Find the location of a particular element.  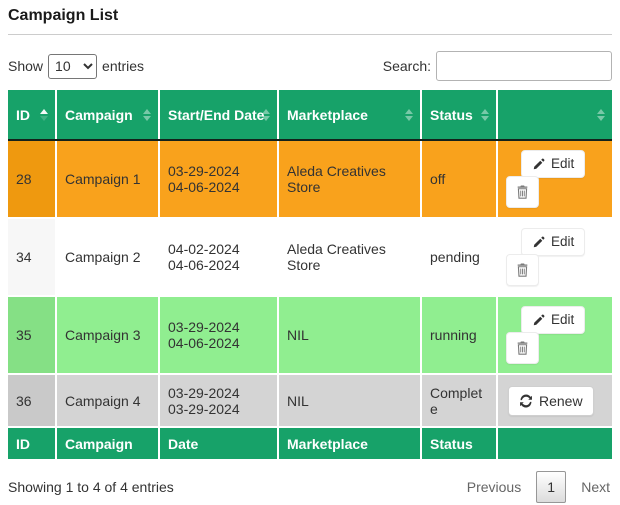

table-info: Showing 1 to 4 of 4 entries is located at coordinates (91, 487).